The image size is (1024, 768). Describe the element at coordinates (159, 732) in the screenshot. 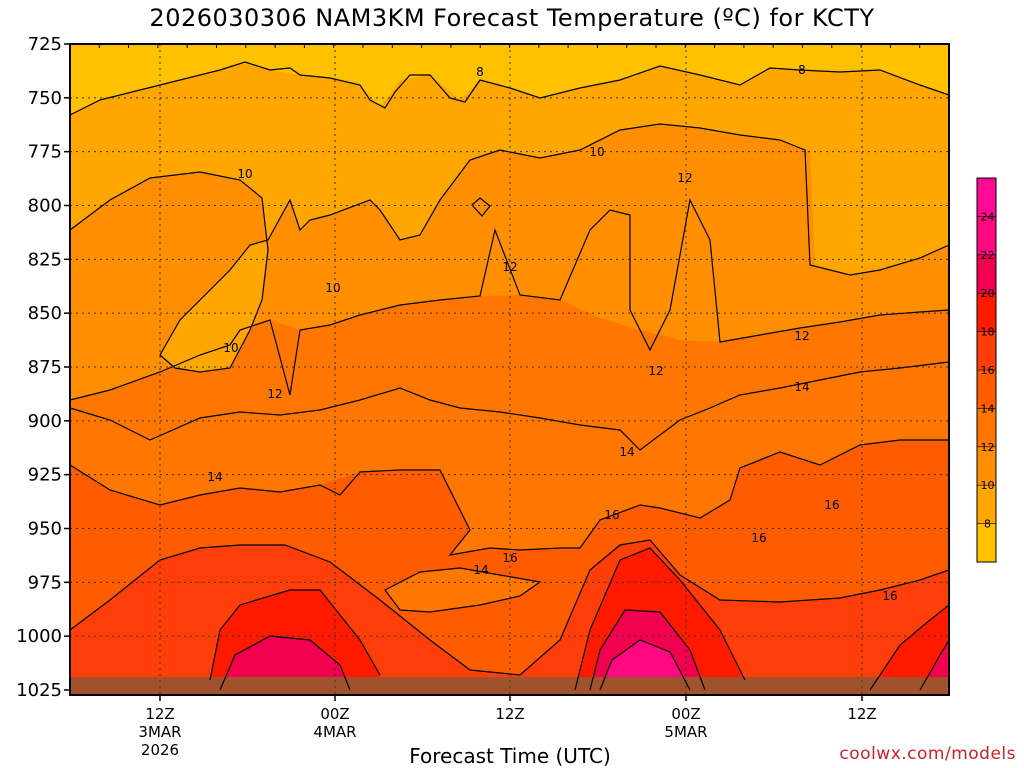

I see `x-tick-label: 3MAR` at that location.